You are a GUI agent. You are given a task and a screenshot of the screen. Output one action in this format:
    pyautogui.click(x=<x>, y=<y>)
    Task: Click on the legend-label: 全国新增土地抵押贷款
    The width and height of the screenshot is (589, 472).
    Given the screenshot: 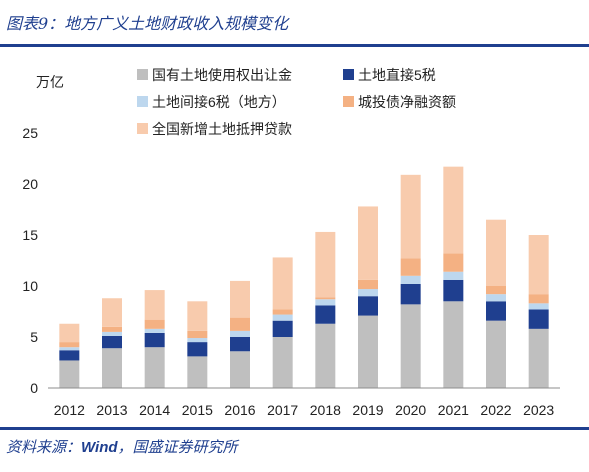 What is the action you would take?
    pyautogui.click(x=222, y=129)
    